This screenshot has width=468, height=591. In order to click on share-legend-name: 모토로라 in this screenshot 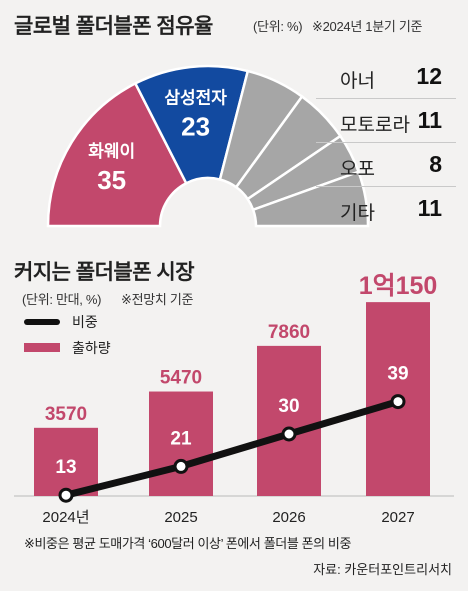, I will do `click(375, 125)`.